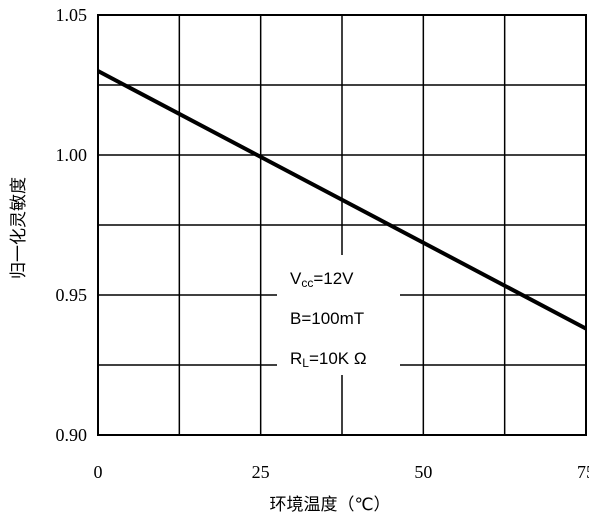 The image size is (589, 521). What do you see at coordinates (329, 505) in the screenshot?
I see `x-axis-title: 环境温度（℃）` at bounding box center [329, 505].